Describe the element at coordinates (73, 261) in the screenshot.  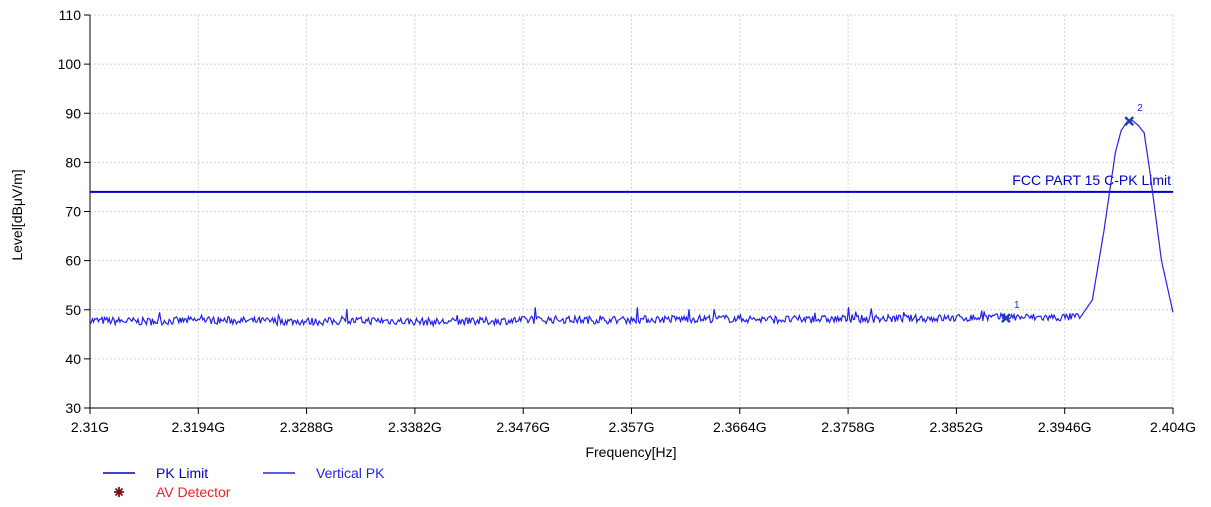
I see `y-tick-label: 60` at that location.